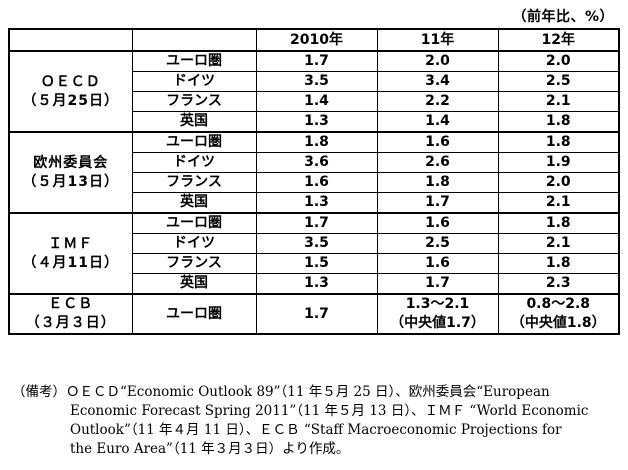 This screenshot has height=470, width=628. I want to click on org-cell-imf: ＩＭＦ （４月11日）, so click(70, 253).